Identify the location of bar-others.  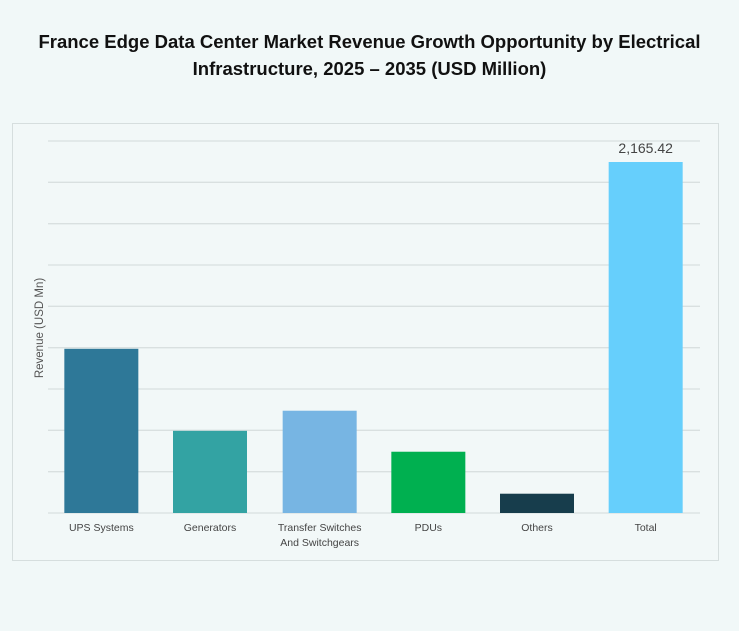
(537, 503).